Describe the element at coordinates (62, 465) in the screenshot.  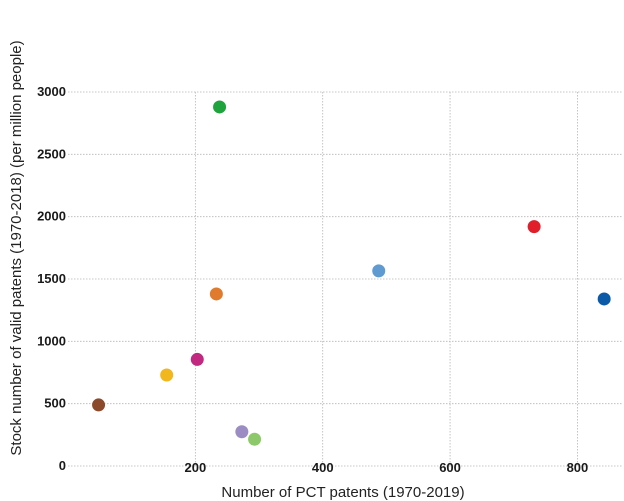
I see `y-tick-label: 0` at that location.